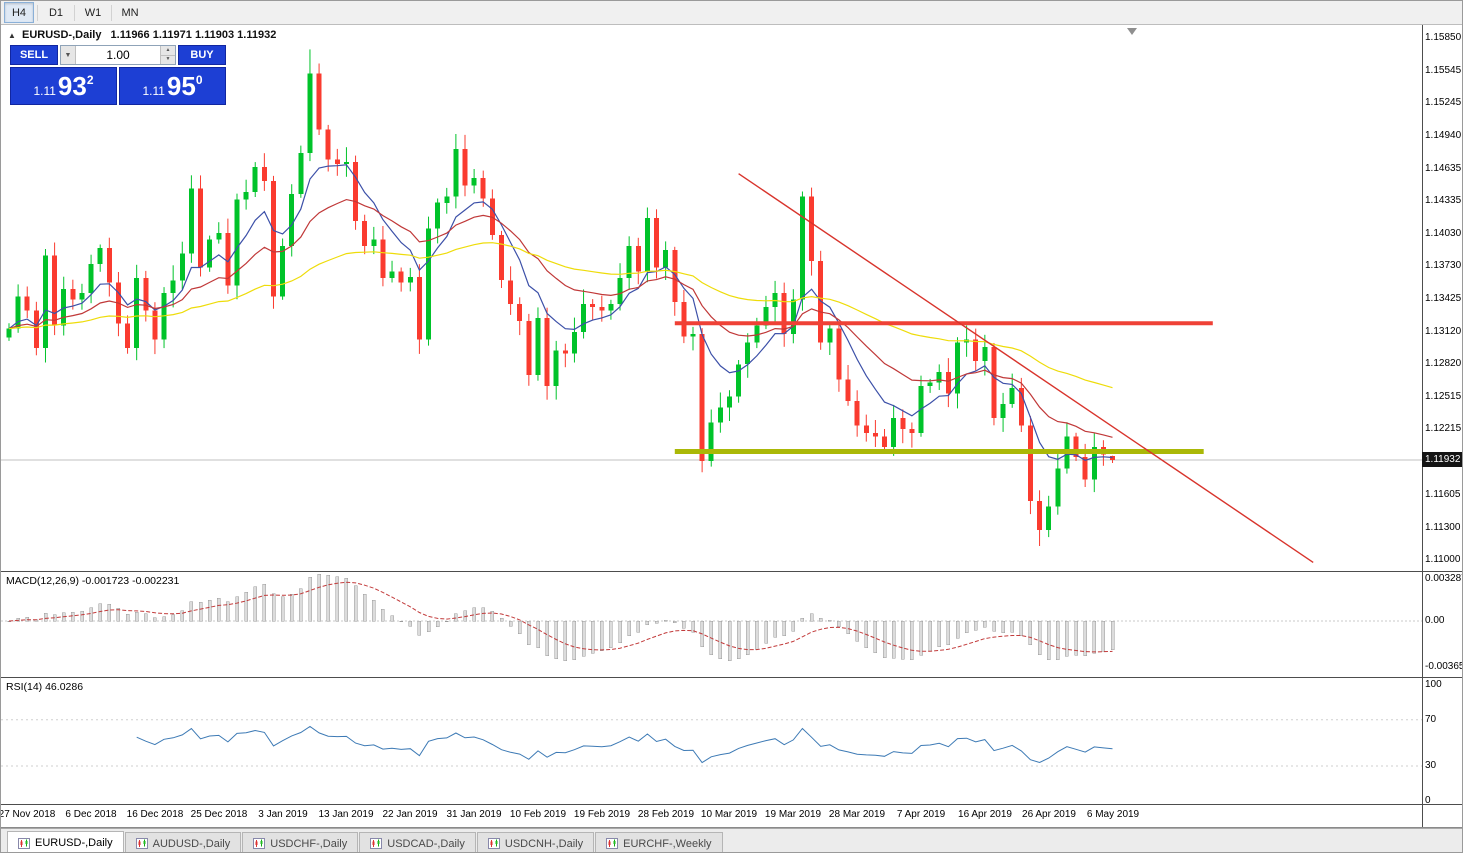  I want to click on chart-tab-label: AUDUSD-,Daily, so click(191, 843).